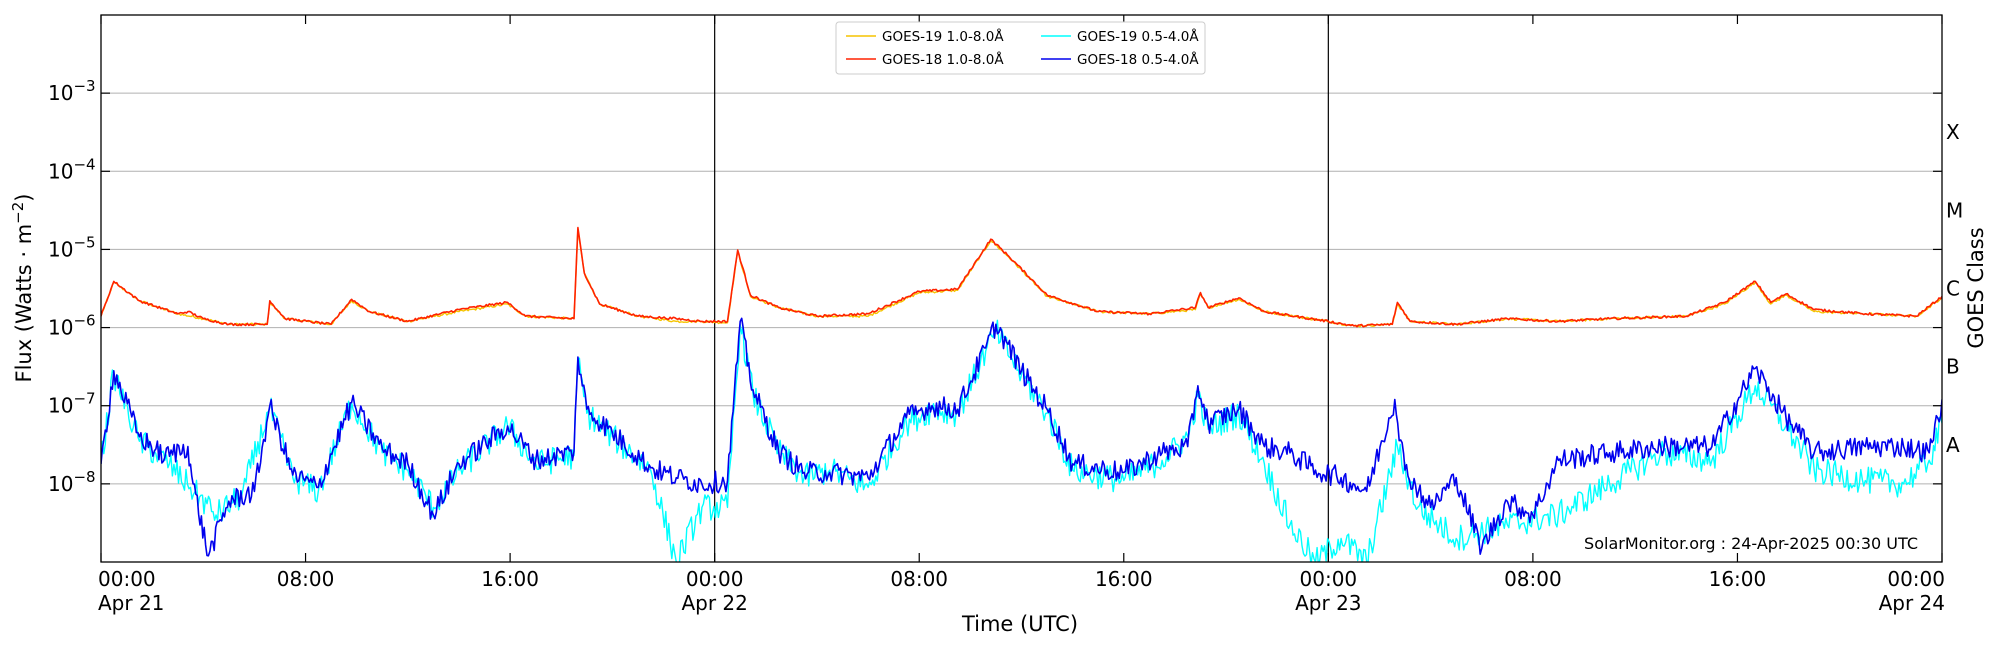 This screenshot has height=650, width=2000. What do you see at coordinates (1138, 59) in the screenshot?
I see `legend-label: GOES-18 0.5-4.0Å` at bounding box center [1138, 59].